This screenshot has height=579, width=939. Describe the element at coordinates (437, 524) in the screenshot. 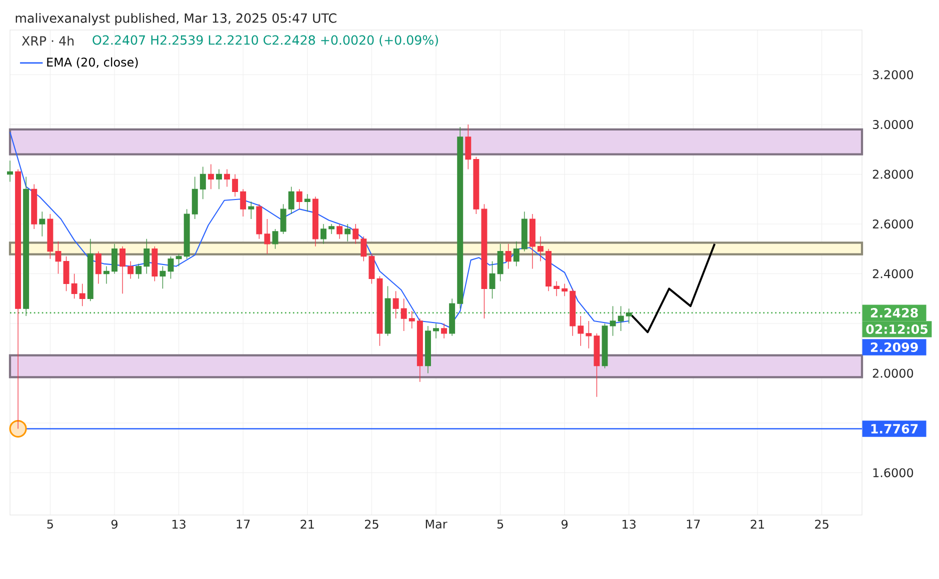

I see `x-tick-label: Mar` at that location.